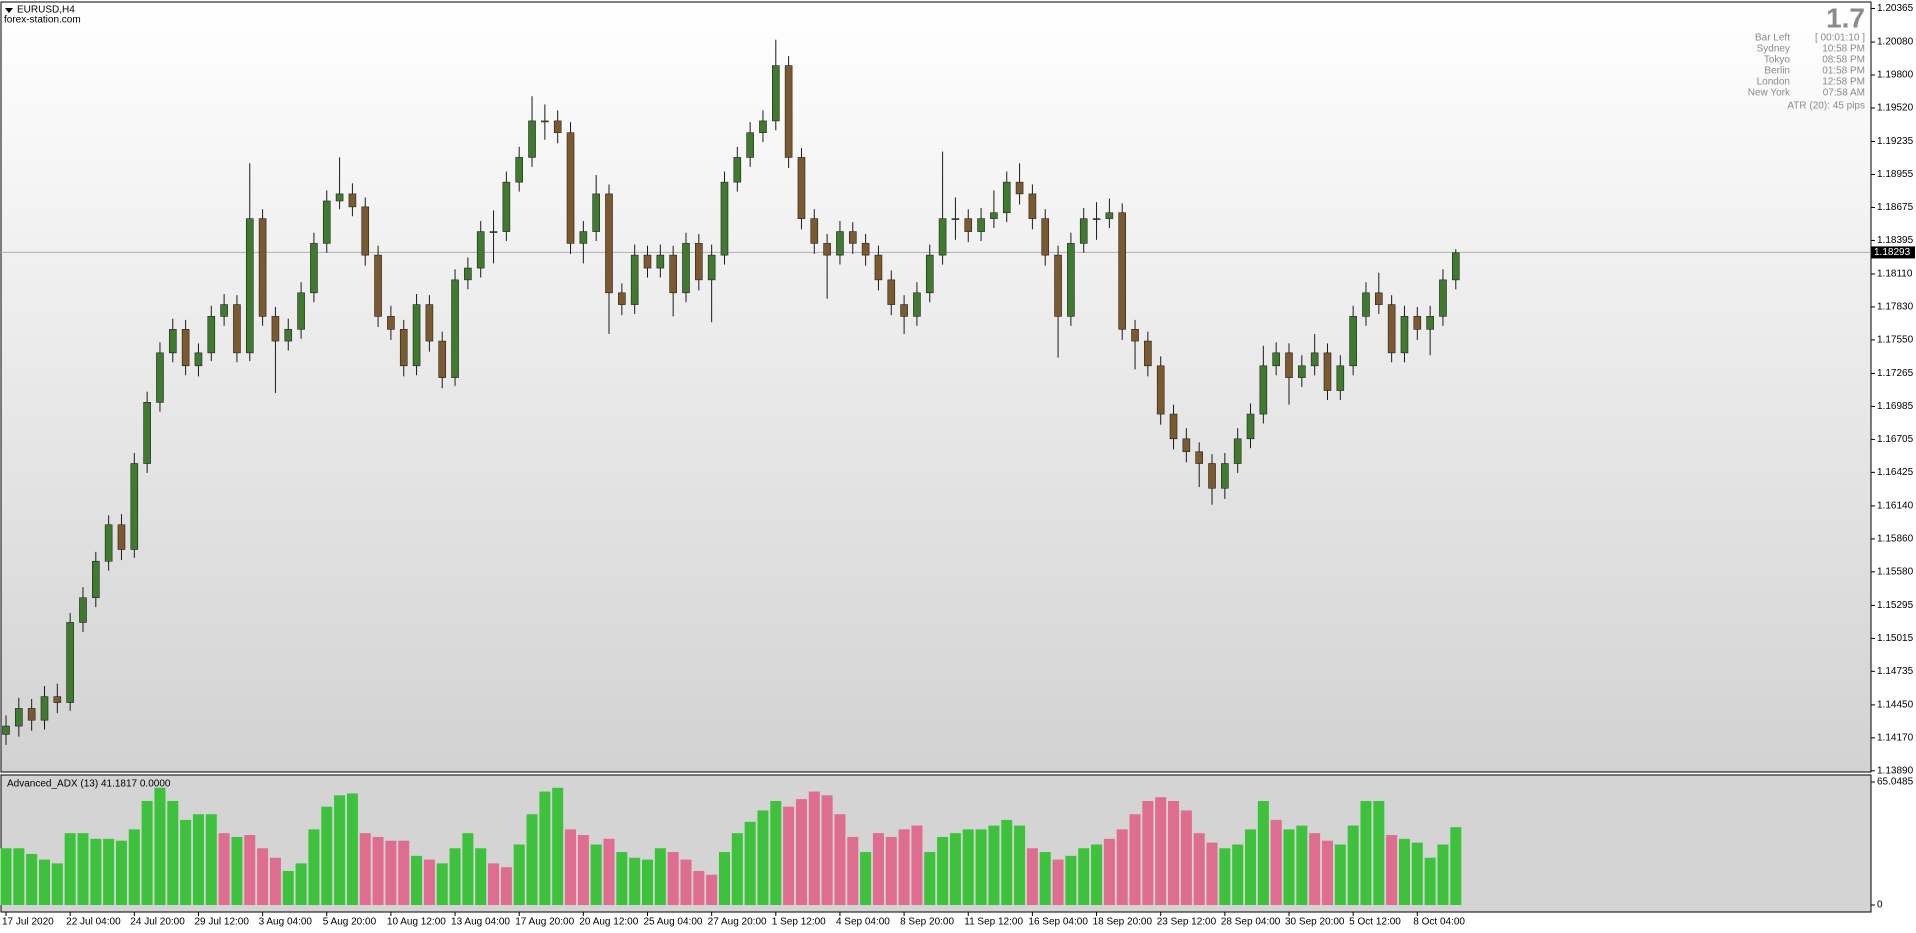  I want to click on y-tick-label: 1.16705, so click(1895, 439).